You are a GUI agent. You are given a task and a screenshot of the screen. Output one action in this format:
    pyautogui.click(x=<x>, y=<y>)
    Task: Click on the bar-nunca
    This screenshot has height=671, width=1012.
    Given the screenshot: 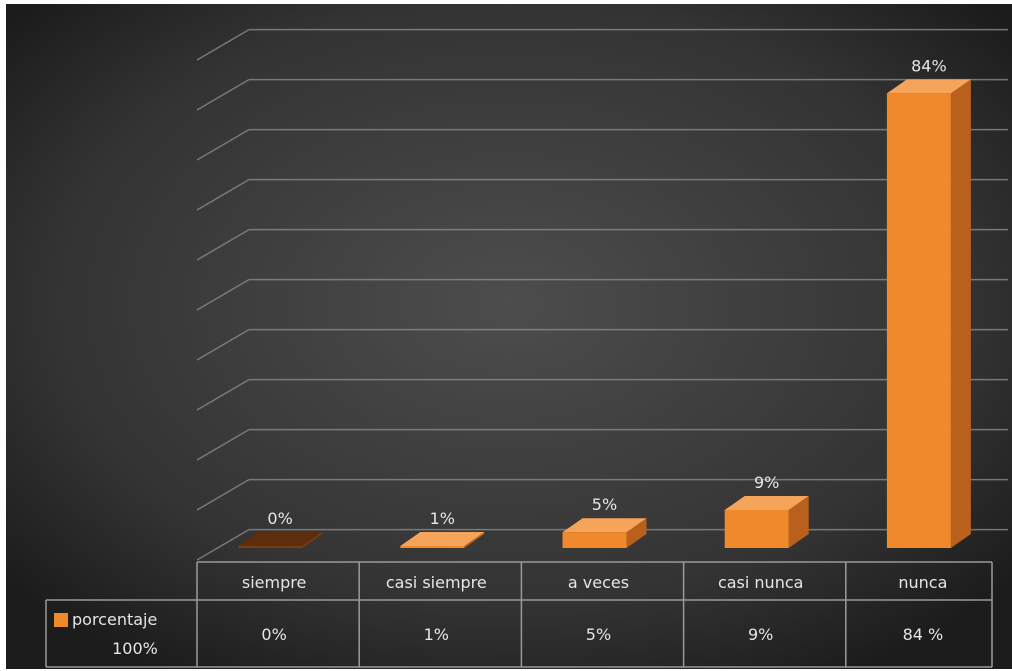 What is the action you would take?
    pyautogui.click(x=928, y=313)
    